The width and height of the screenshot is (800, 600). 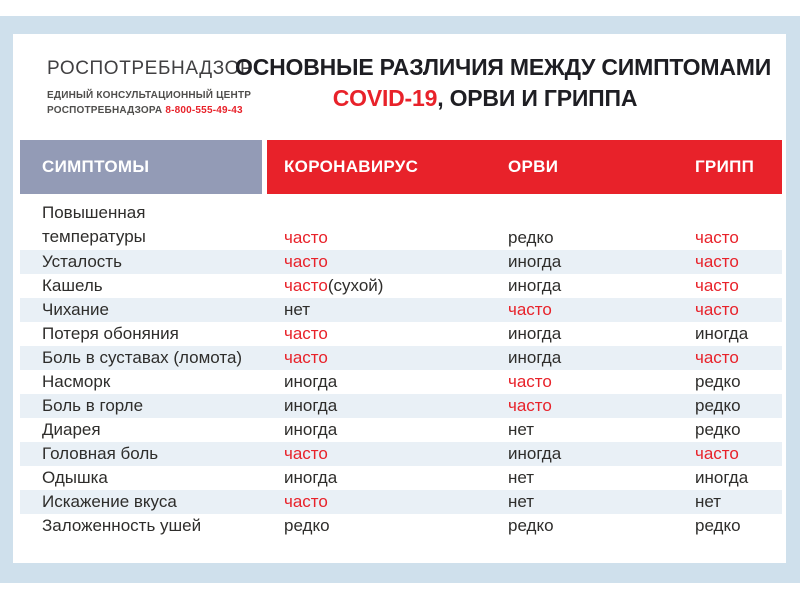 I want to click on brand-subtitle-line1: ЕДИНЫЙ КОНСУЛЬТАЦИОННЫЙ ЦЕНТР, so click(x=149, y=95).